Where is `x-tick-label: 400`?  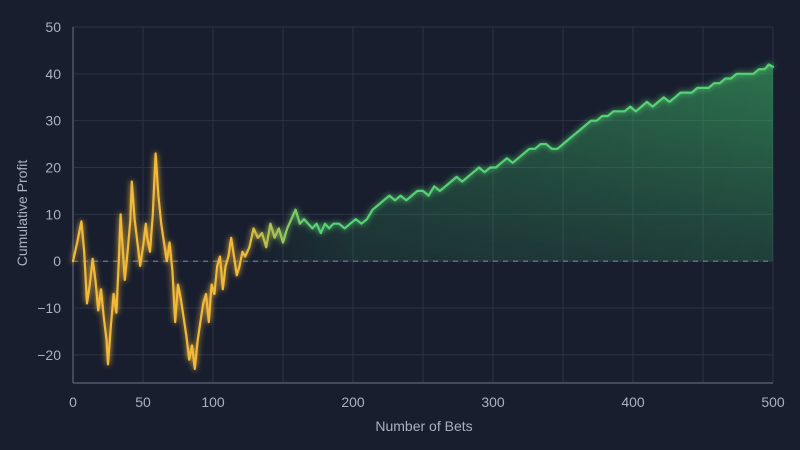
x-tick-label: 400 is located at coordinates (633, 402).